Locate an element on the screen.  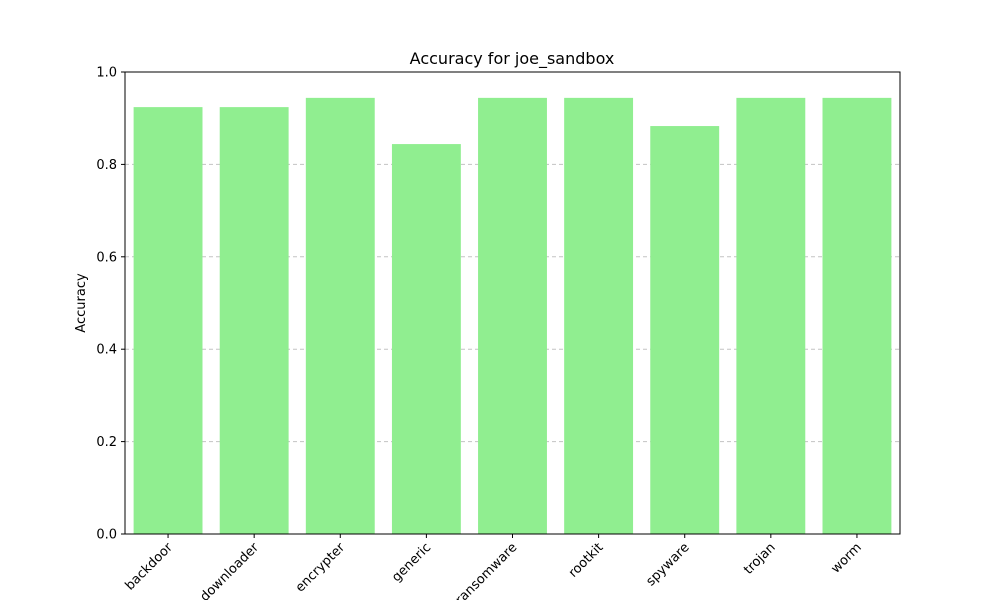
y-tick-label: 0.2 is located at coordinates (106, 442).